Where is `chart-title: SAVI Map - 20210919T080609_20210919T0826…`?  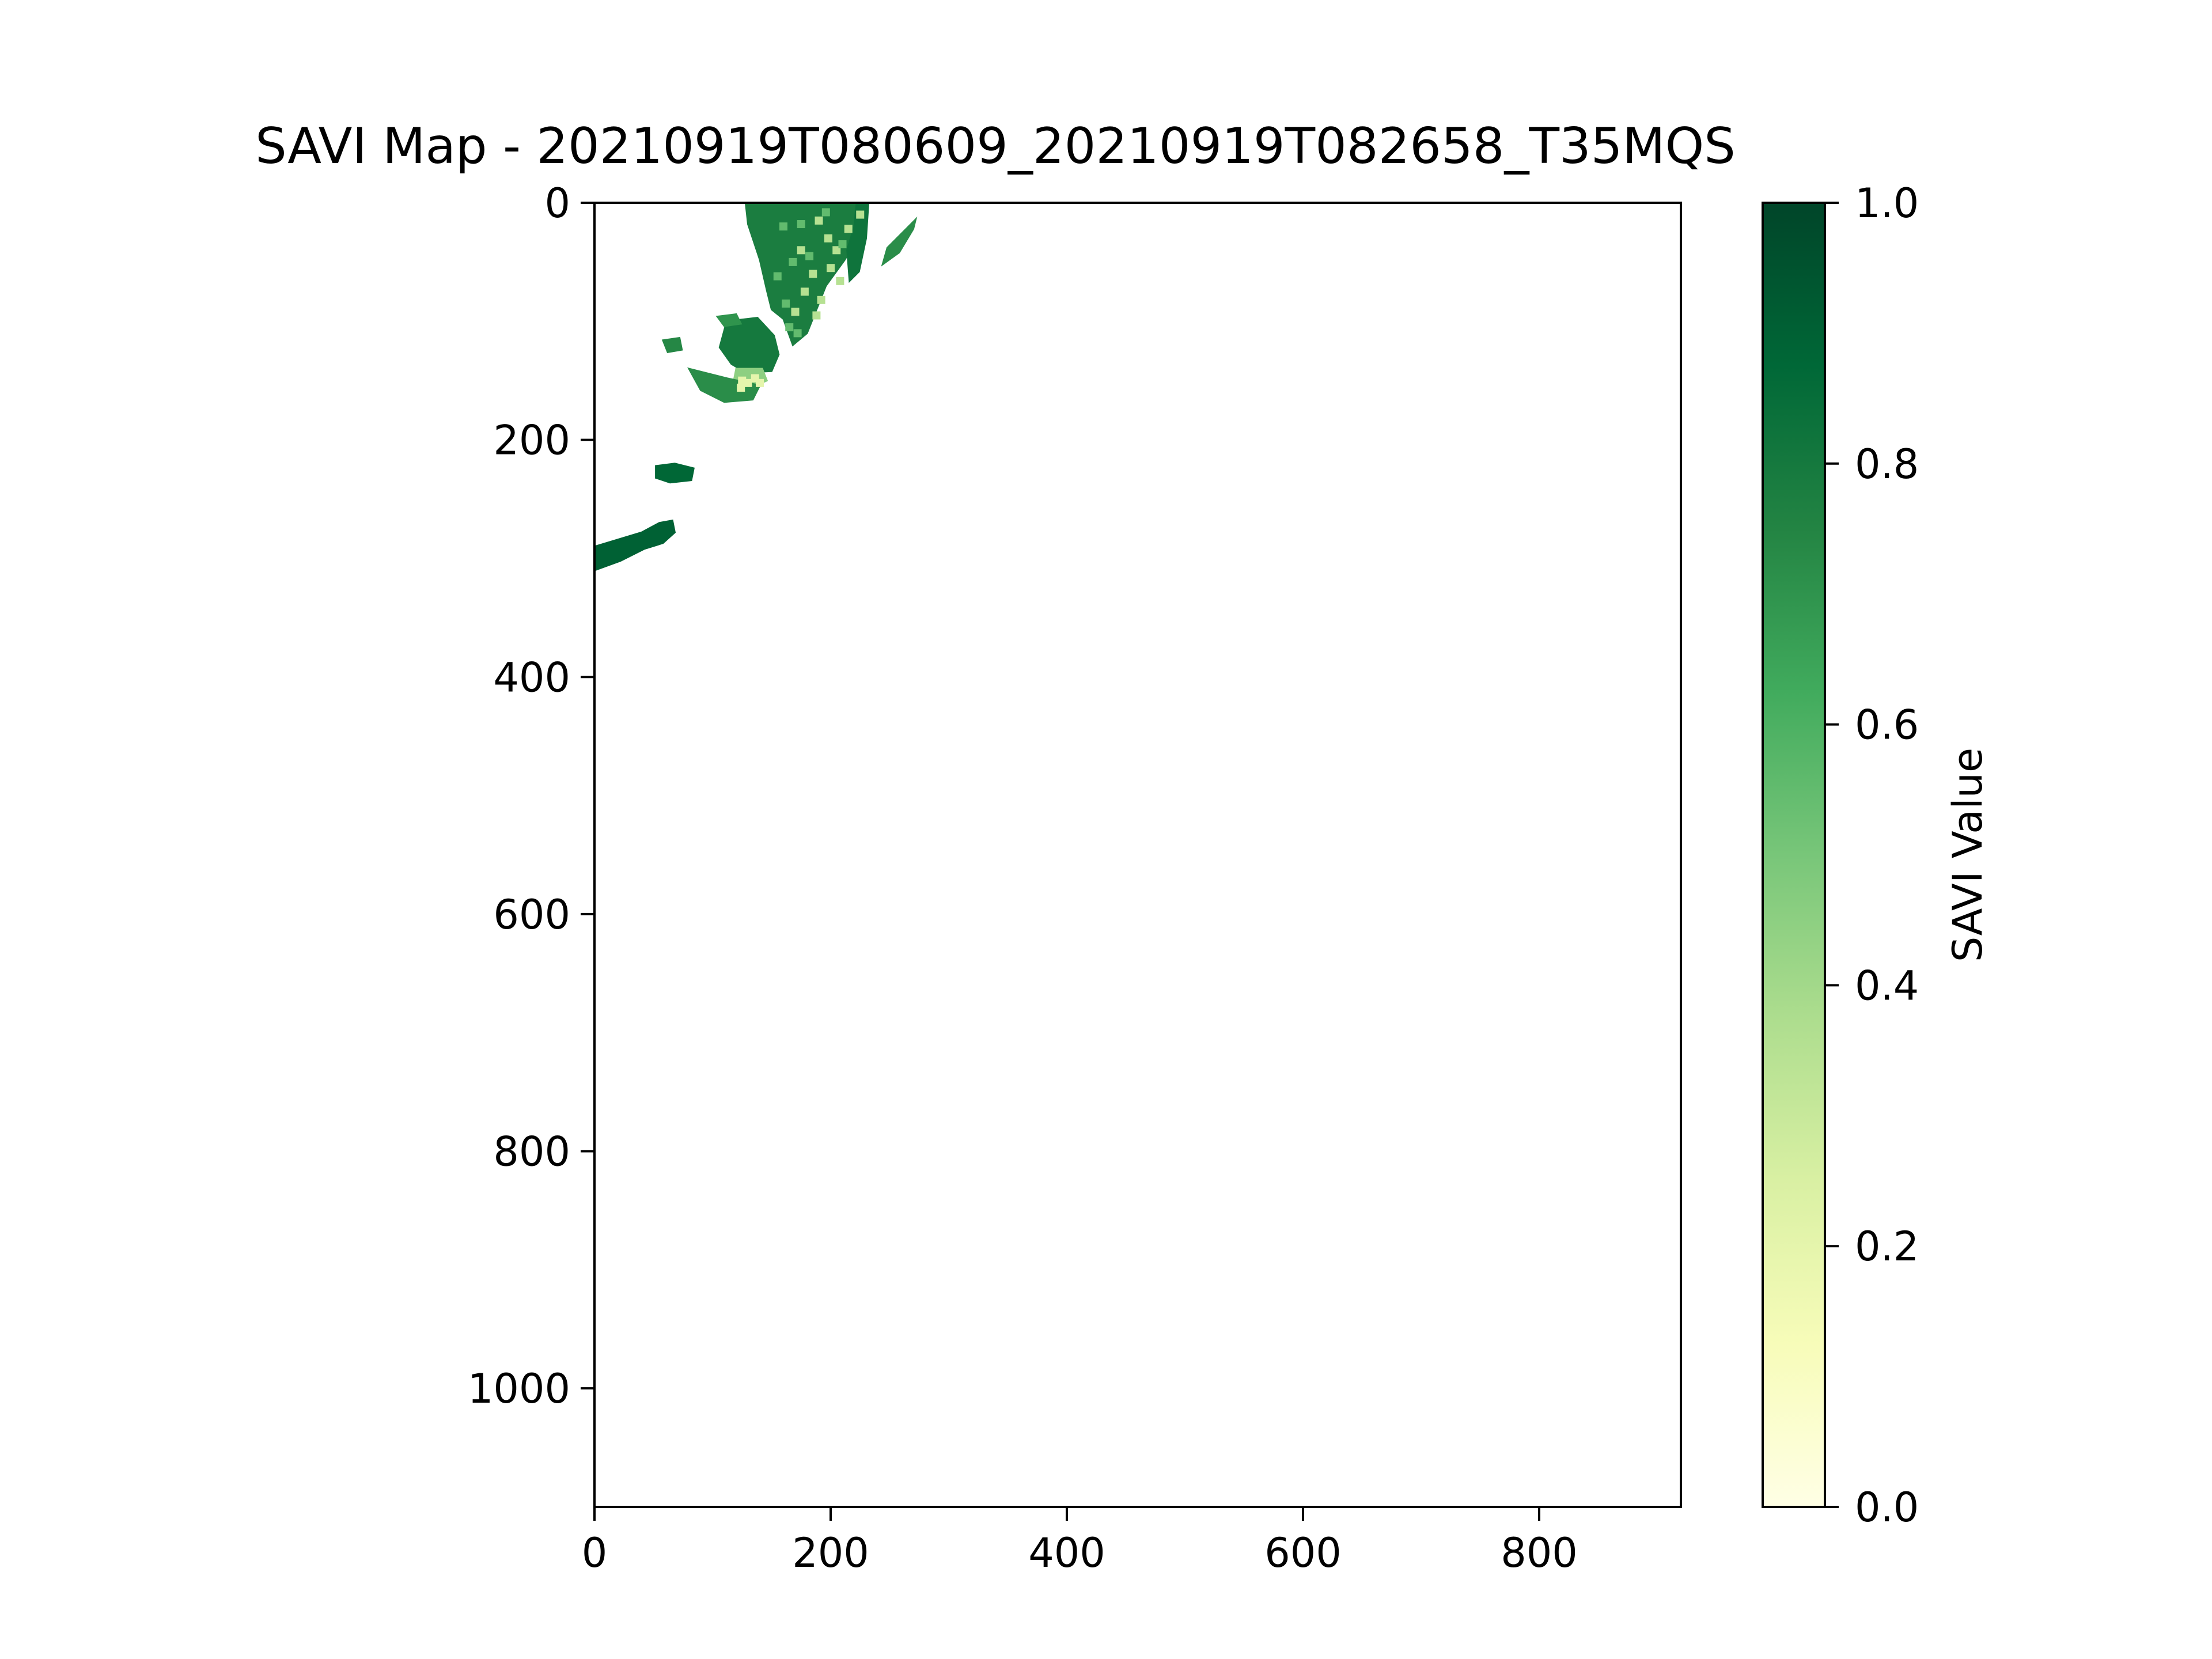
chart-title: SAVI Map - 20210919T080609_20210919T0826… is located at coordinates (995, 146).